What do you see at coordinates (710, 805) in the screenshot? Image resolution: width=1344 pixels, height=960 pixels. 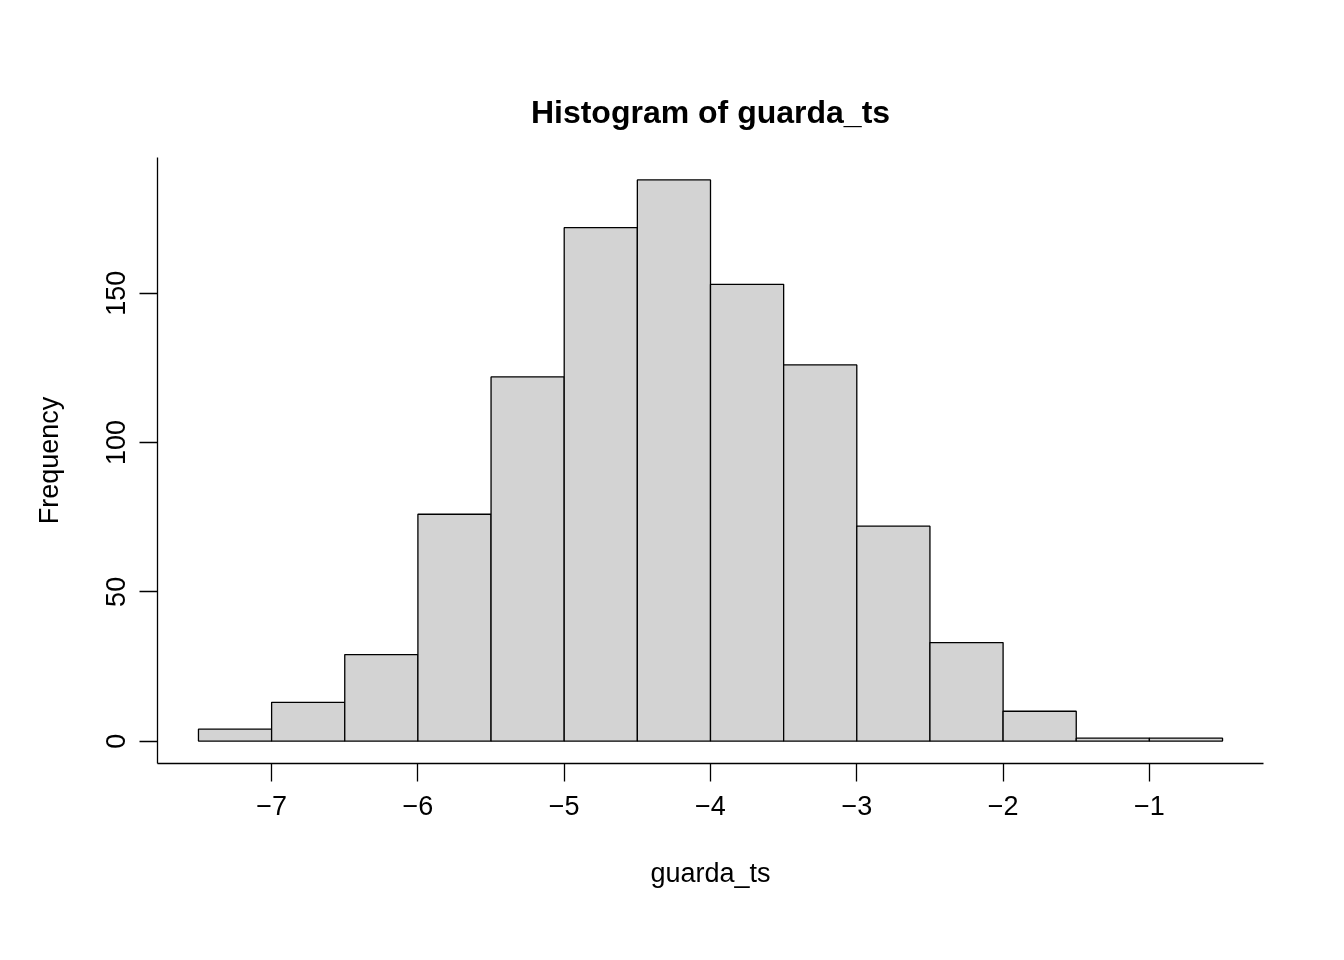 I see `x-tick-label: −4` at bounding box center [710, 805].